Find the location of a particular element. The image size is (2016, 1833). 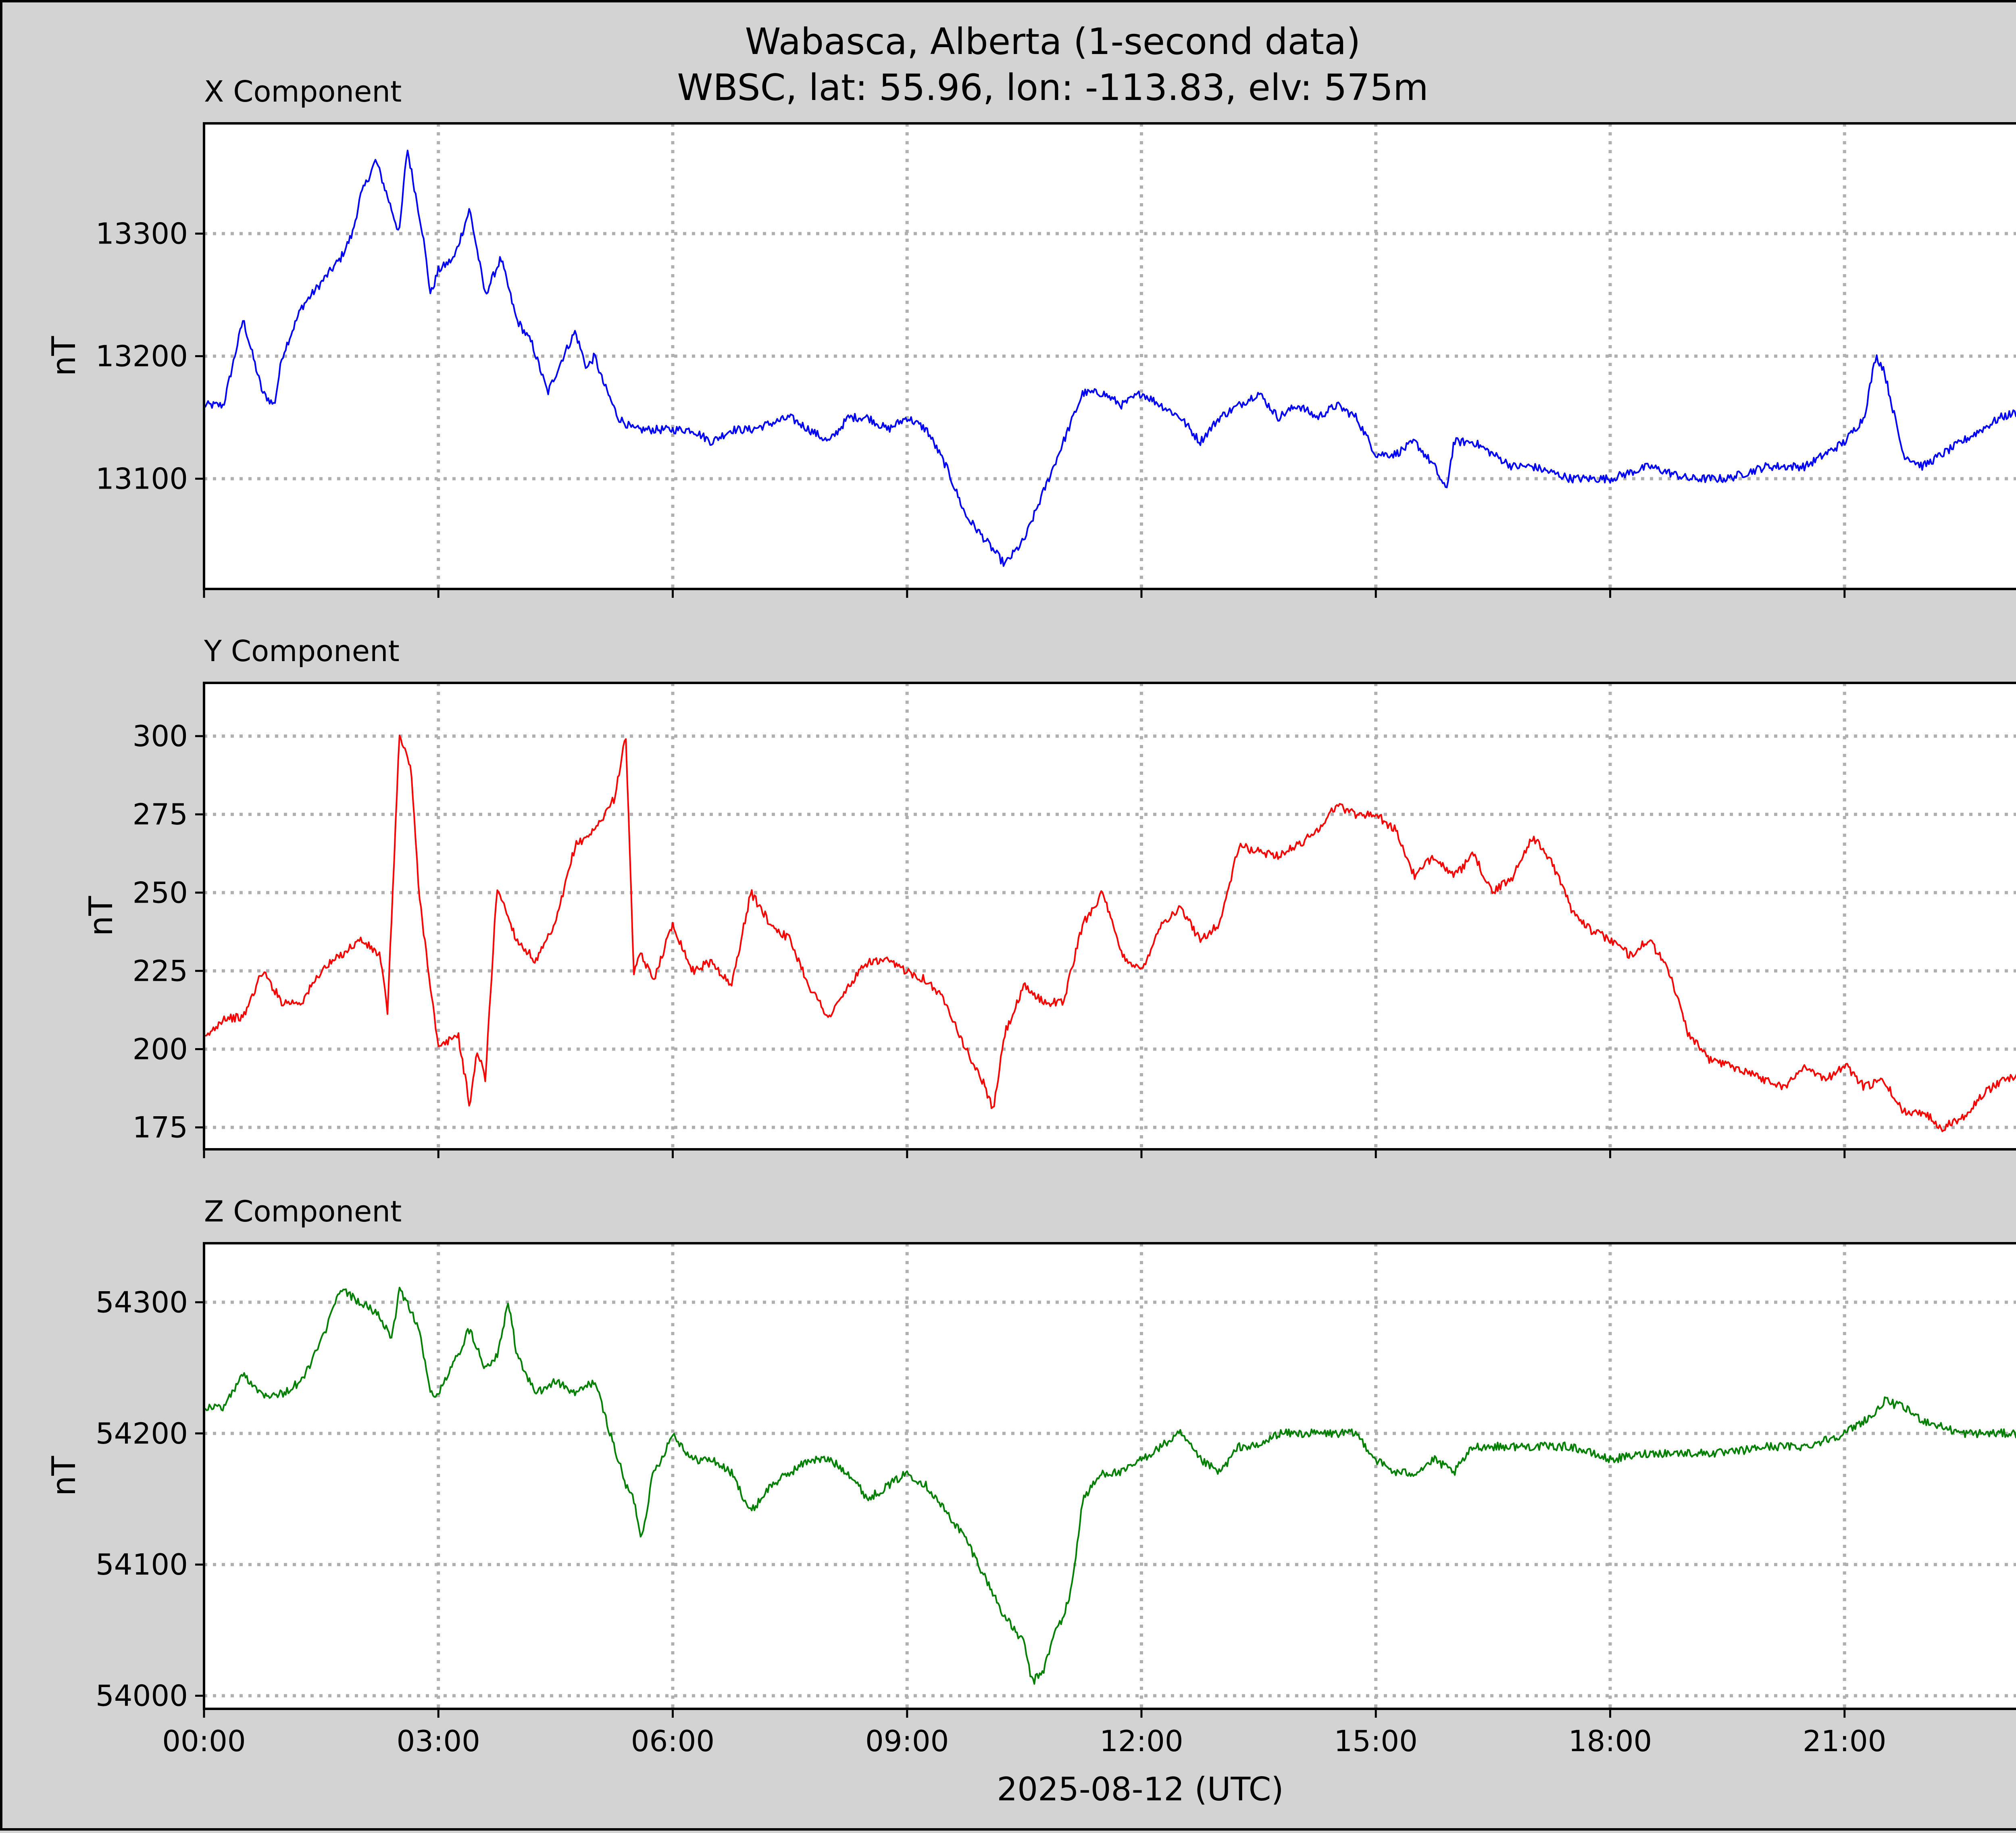

x-tick-label: 18:00 is located at coordinates (1610, 1741).